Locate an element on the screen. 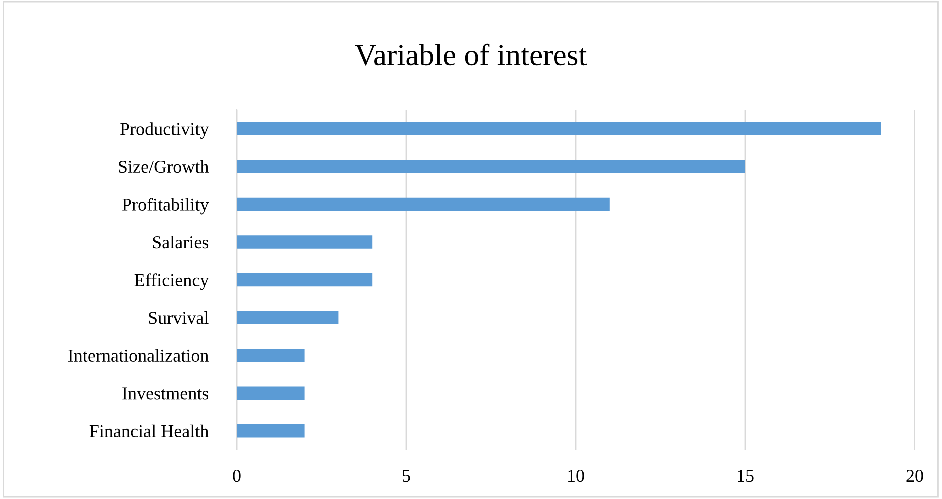 This screenshot has width=942, height=499. y-tick-label: Productivity is located at coordinates (165, 131).